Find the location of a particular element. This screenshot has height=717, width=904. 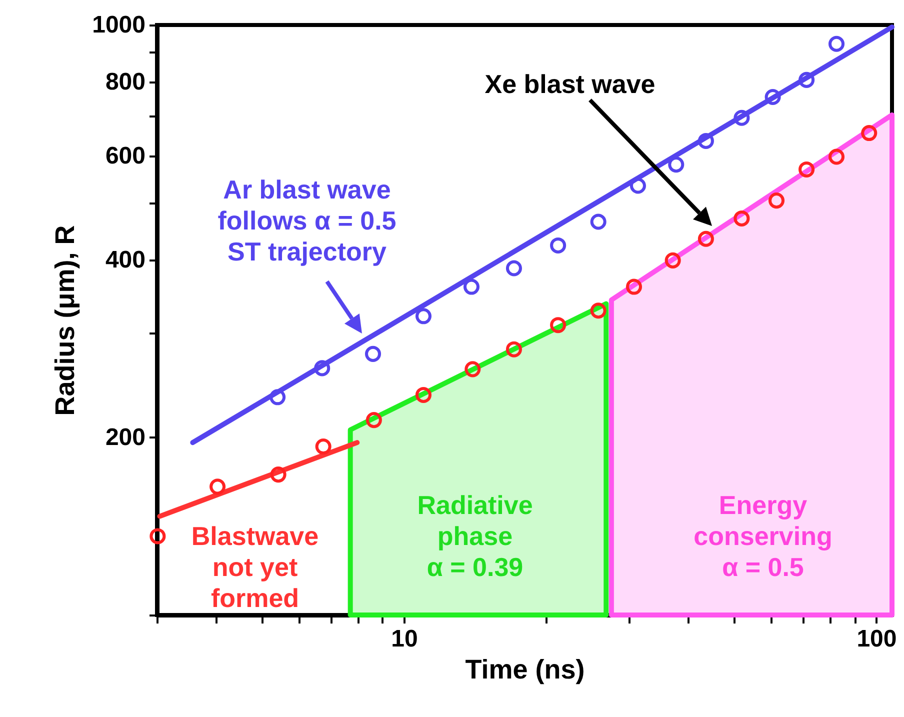

annotation: Xe blast wave is located at coordinates (570, 84).